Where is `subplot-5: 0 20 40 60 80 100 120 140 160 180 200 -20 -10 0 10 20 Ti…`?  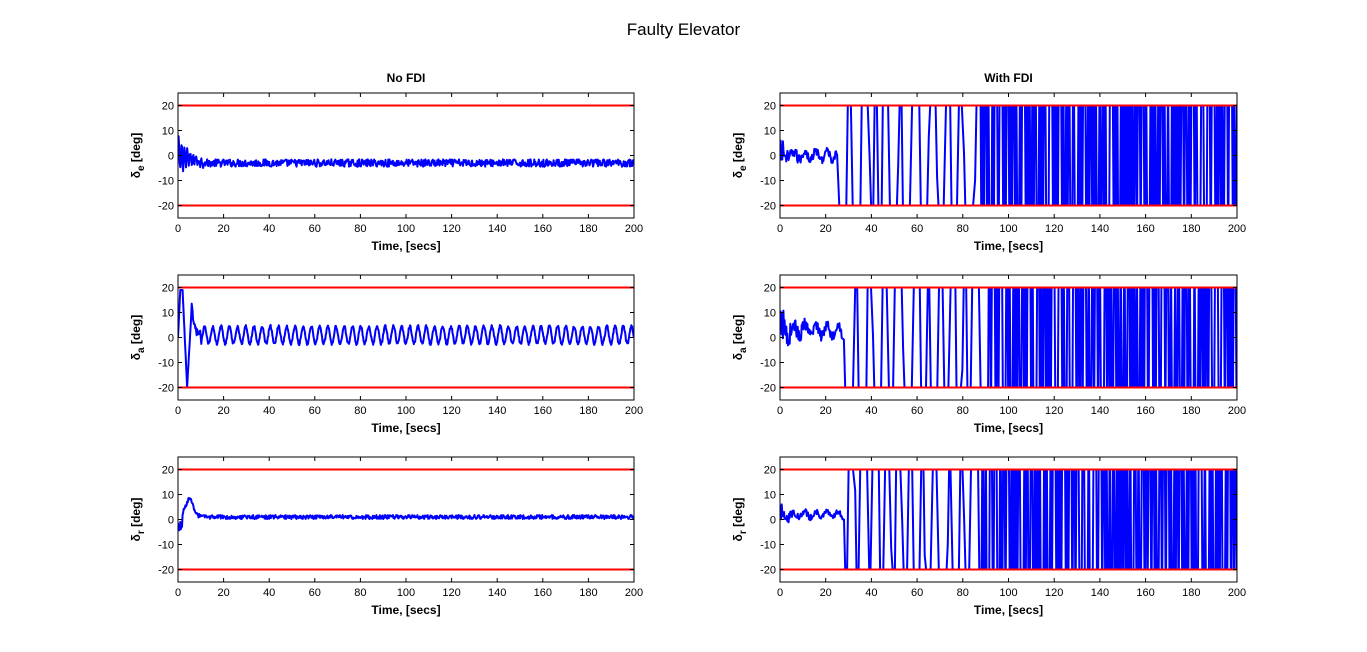 subplot-5: 0 20 40 60 80 100 120 140 160 180 200 -20 -10 0 10 20 Ti… is located at coordinates (386, 536).